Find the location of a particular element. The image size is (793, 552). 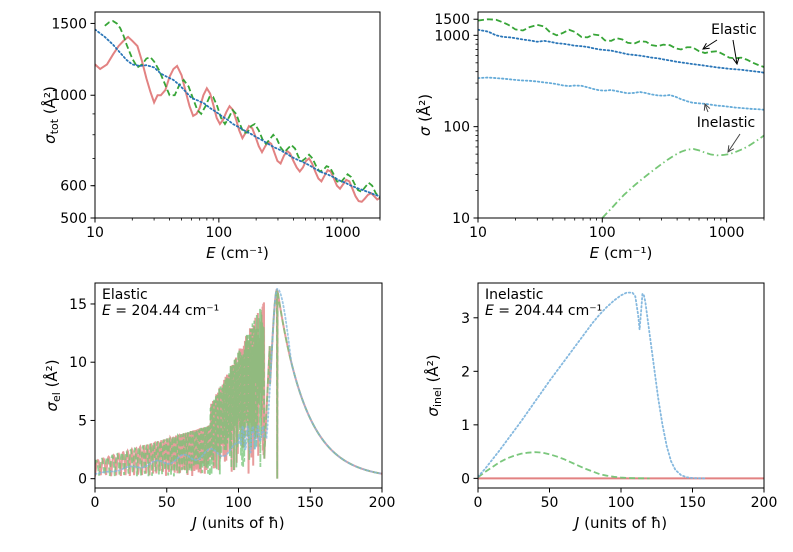

y-tick-label: 15 is located at coordinates (78, 305).